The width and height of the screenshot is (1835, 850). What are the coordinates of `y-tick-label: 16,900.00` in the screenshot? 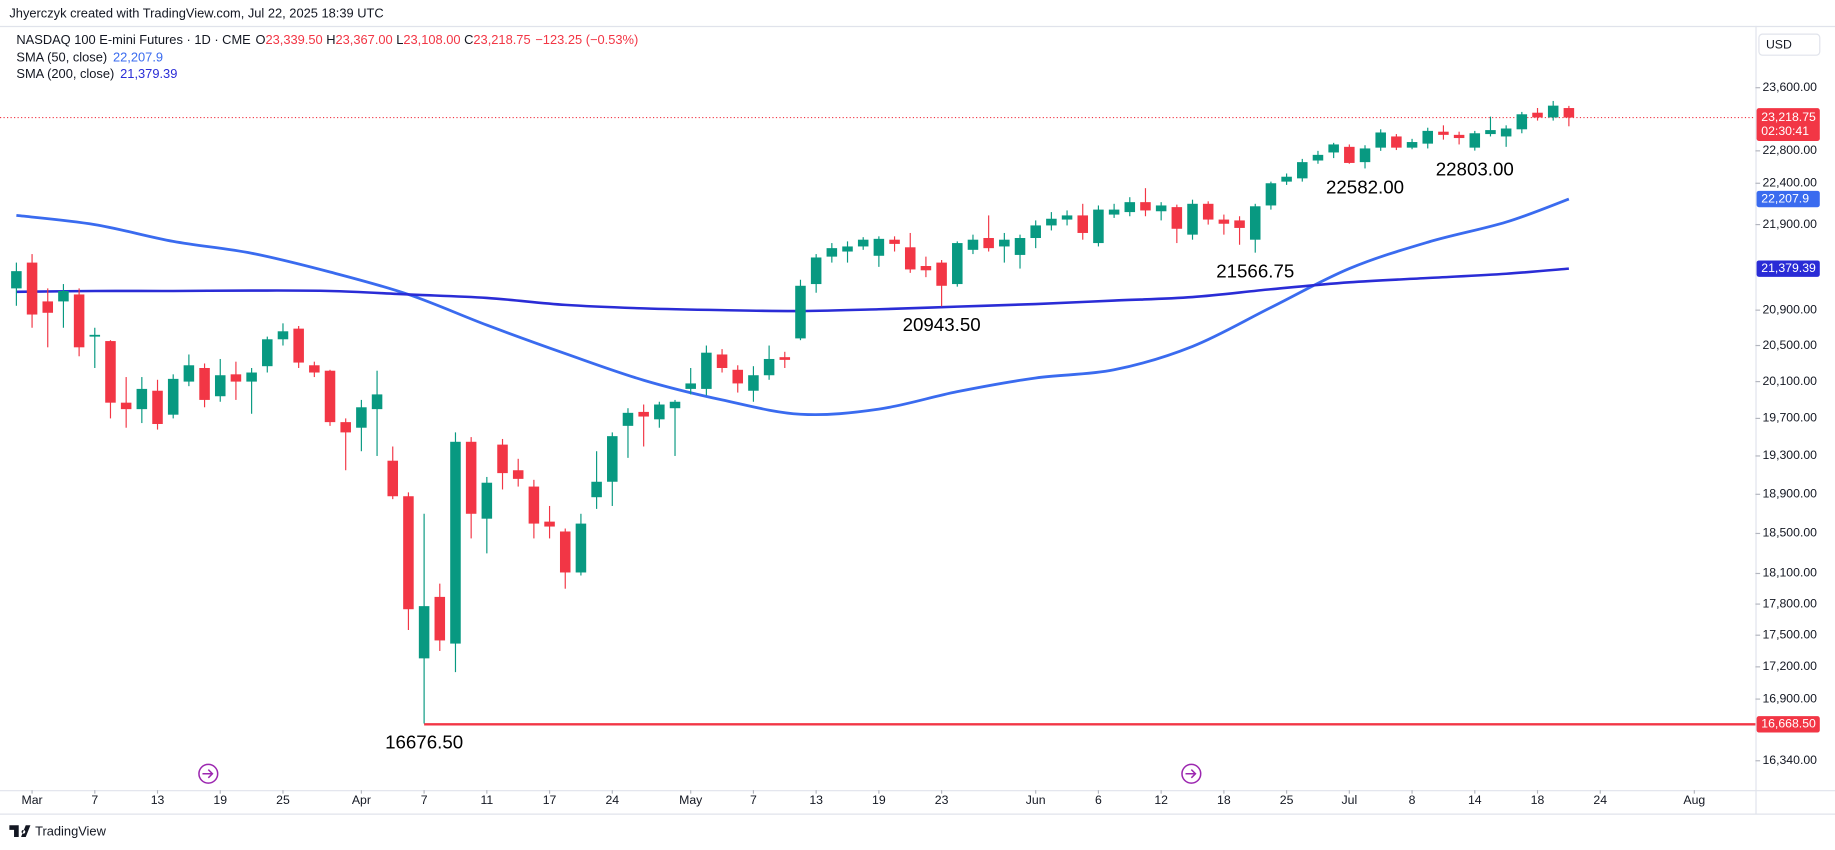 It's located at (1789, 698).